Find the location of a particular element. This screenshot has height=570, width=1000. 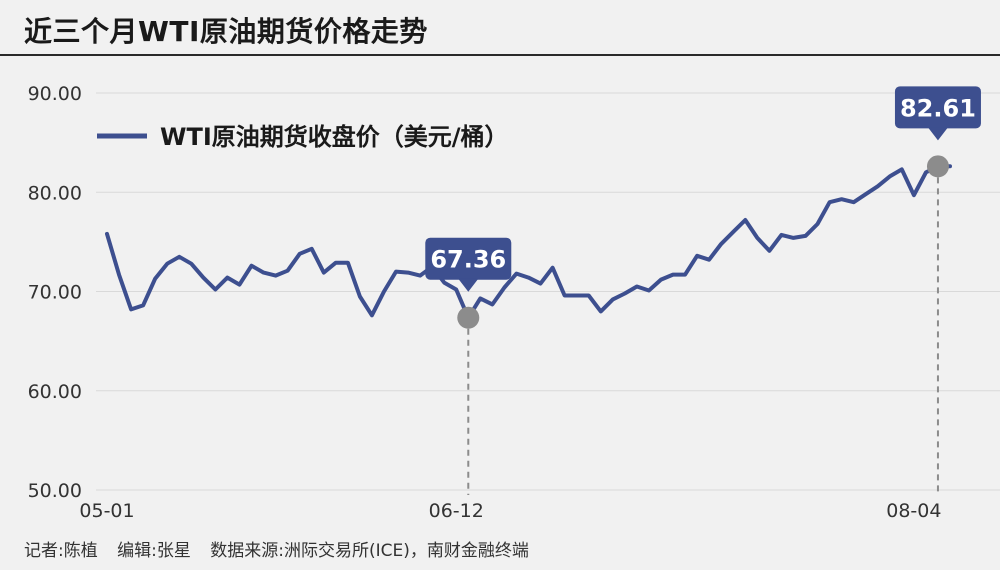

page-title: 近三个月WTI原油期货价格走势 is located at coordinates (226, 31).